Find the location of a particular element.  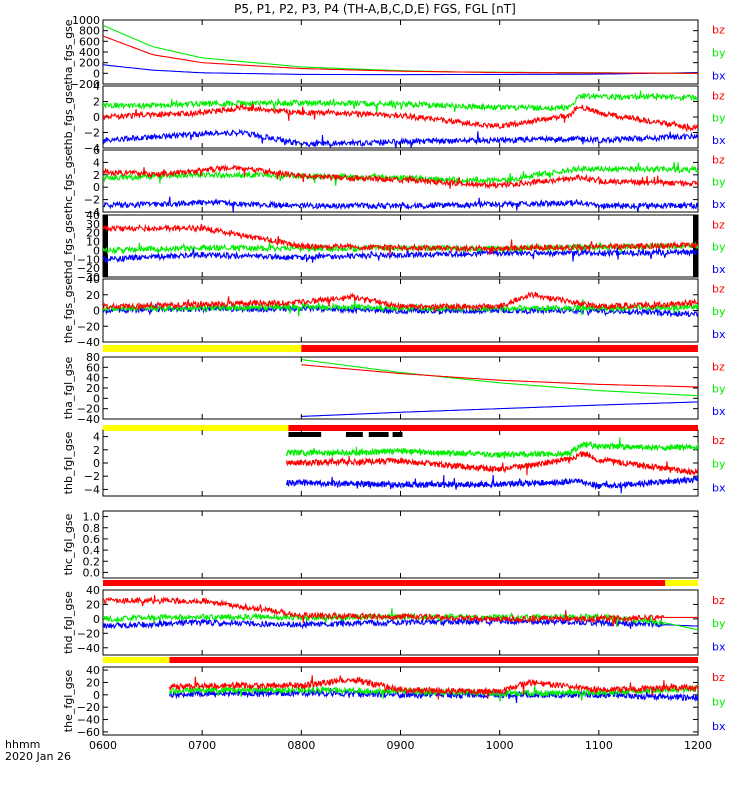

y-tick-label: 30 is located at coordinates (93, 224).